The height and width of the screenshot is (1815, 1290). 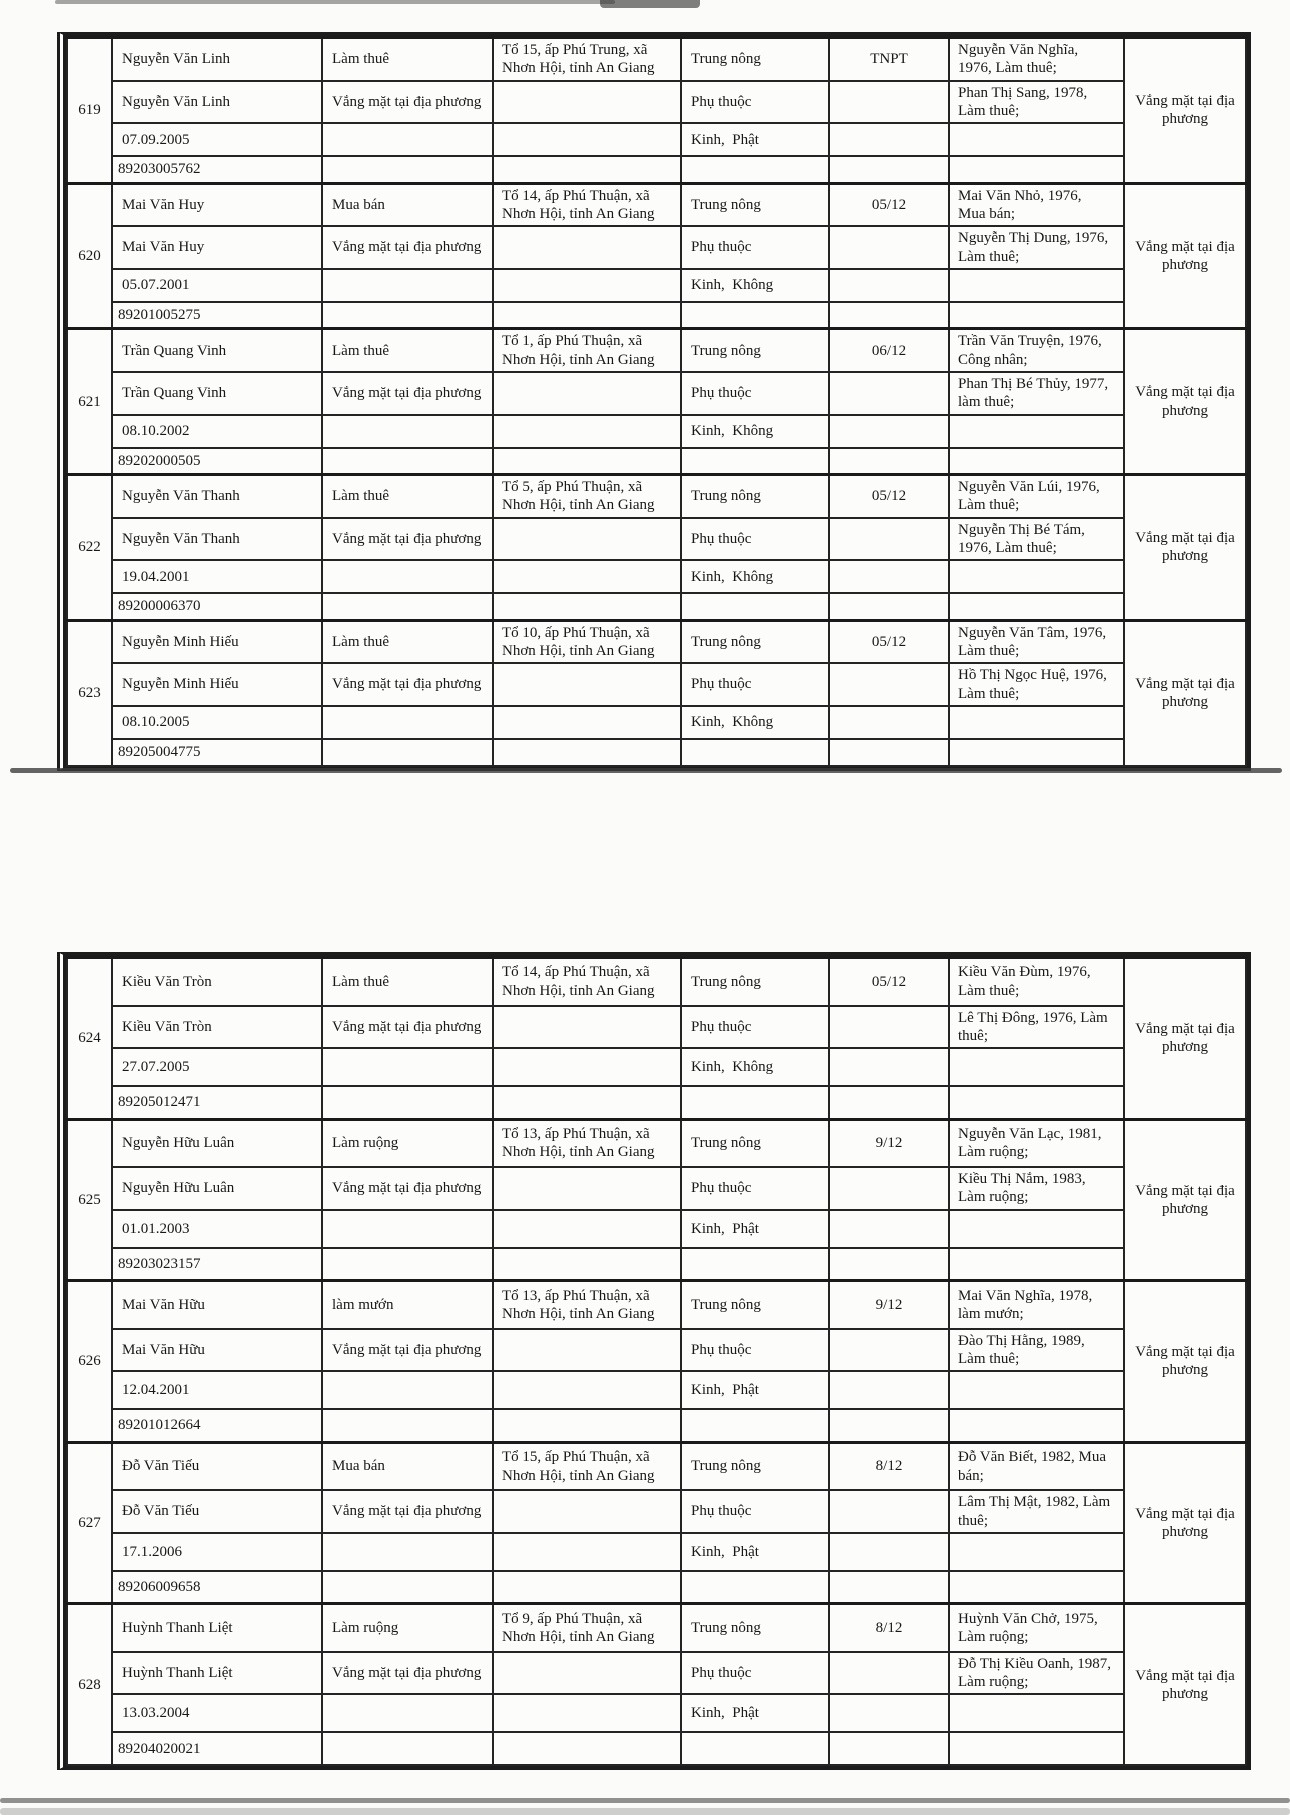 I want to click on record-row-date: 17.1.2006 Kinh, Phật, so click(x=656, y=1551).